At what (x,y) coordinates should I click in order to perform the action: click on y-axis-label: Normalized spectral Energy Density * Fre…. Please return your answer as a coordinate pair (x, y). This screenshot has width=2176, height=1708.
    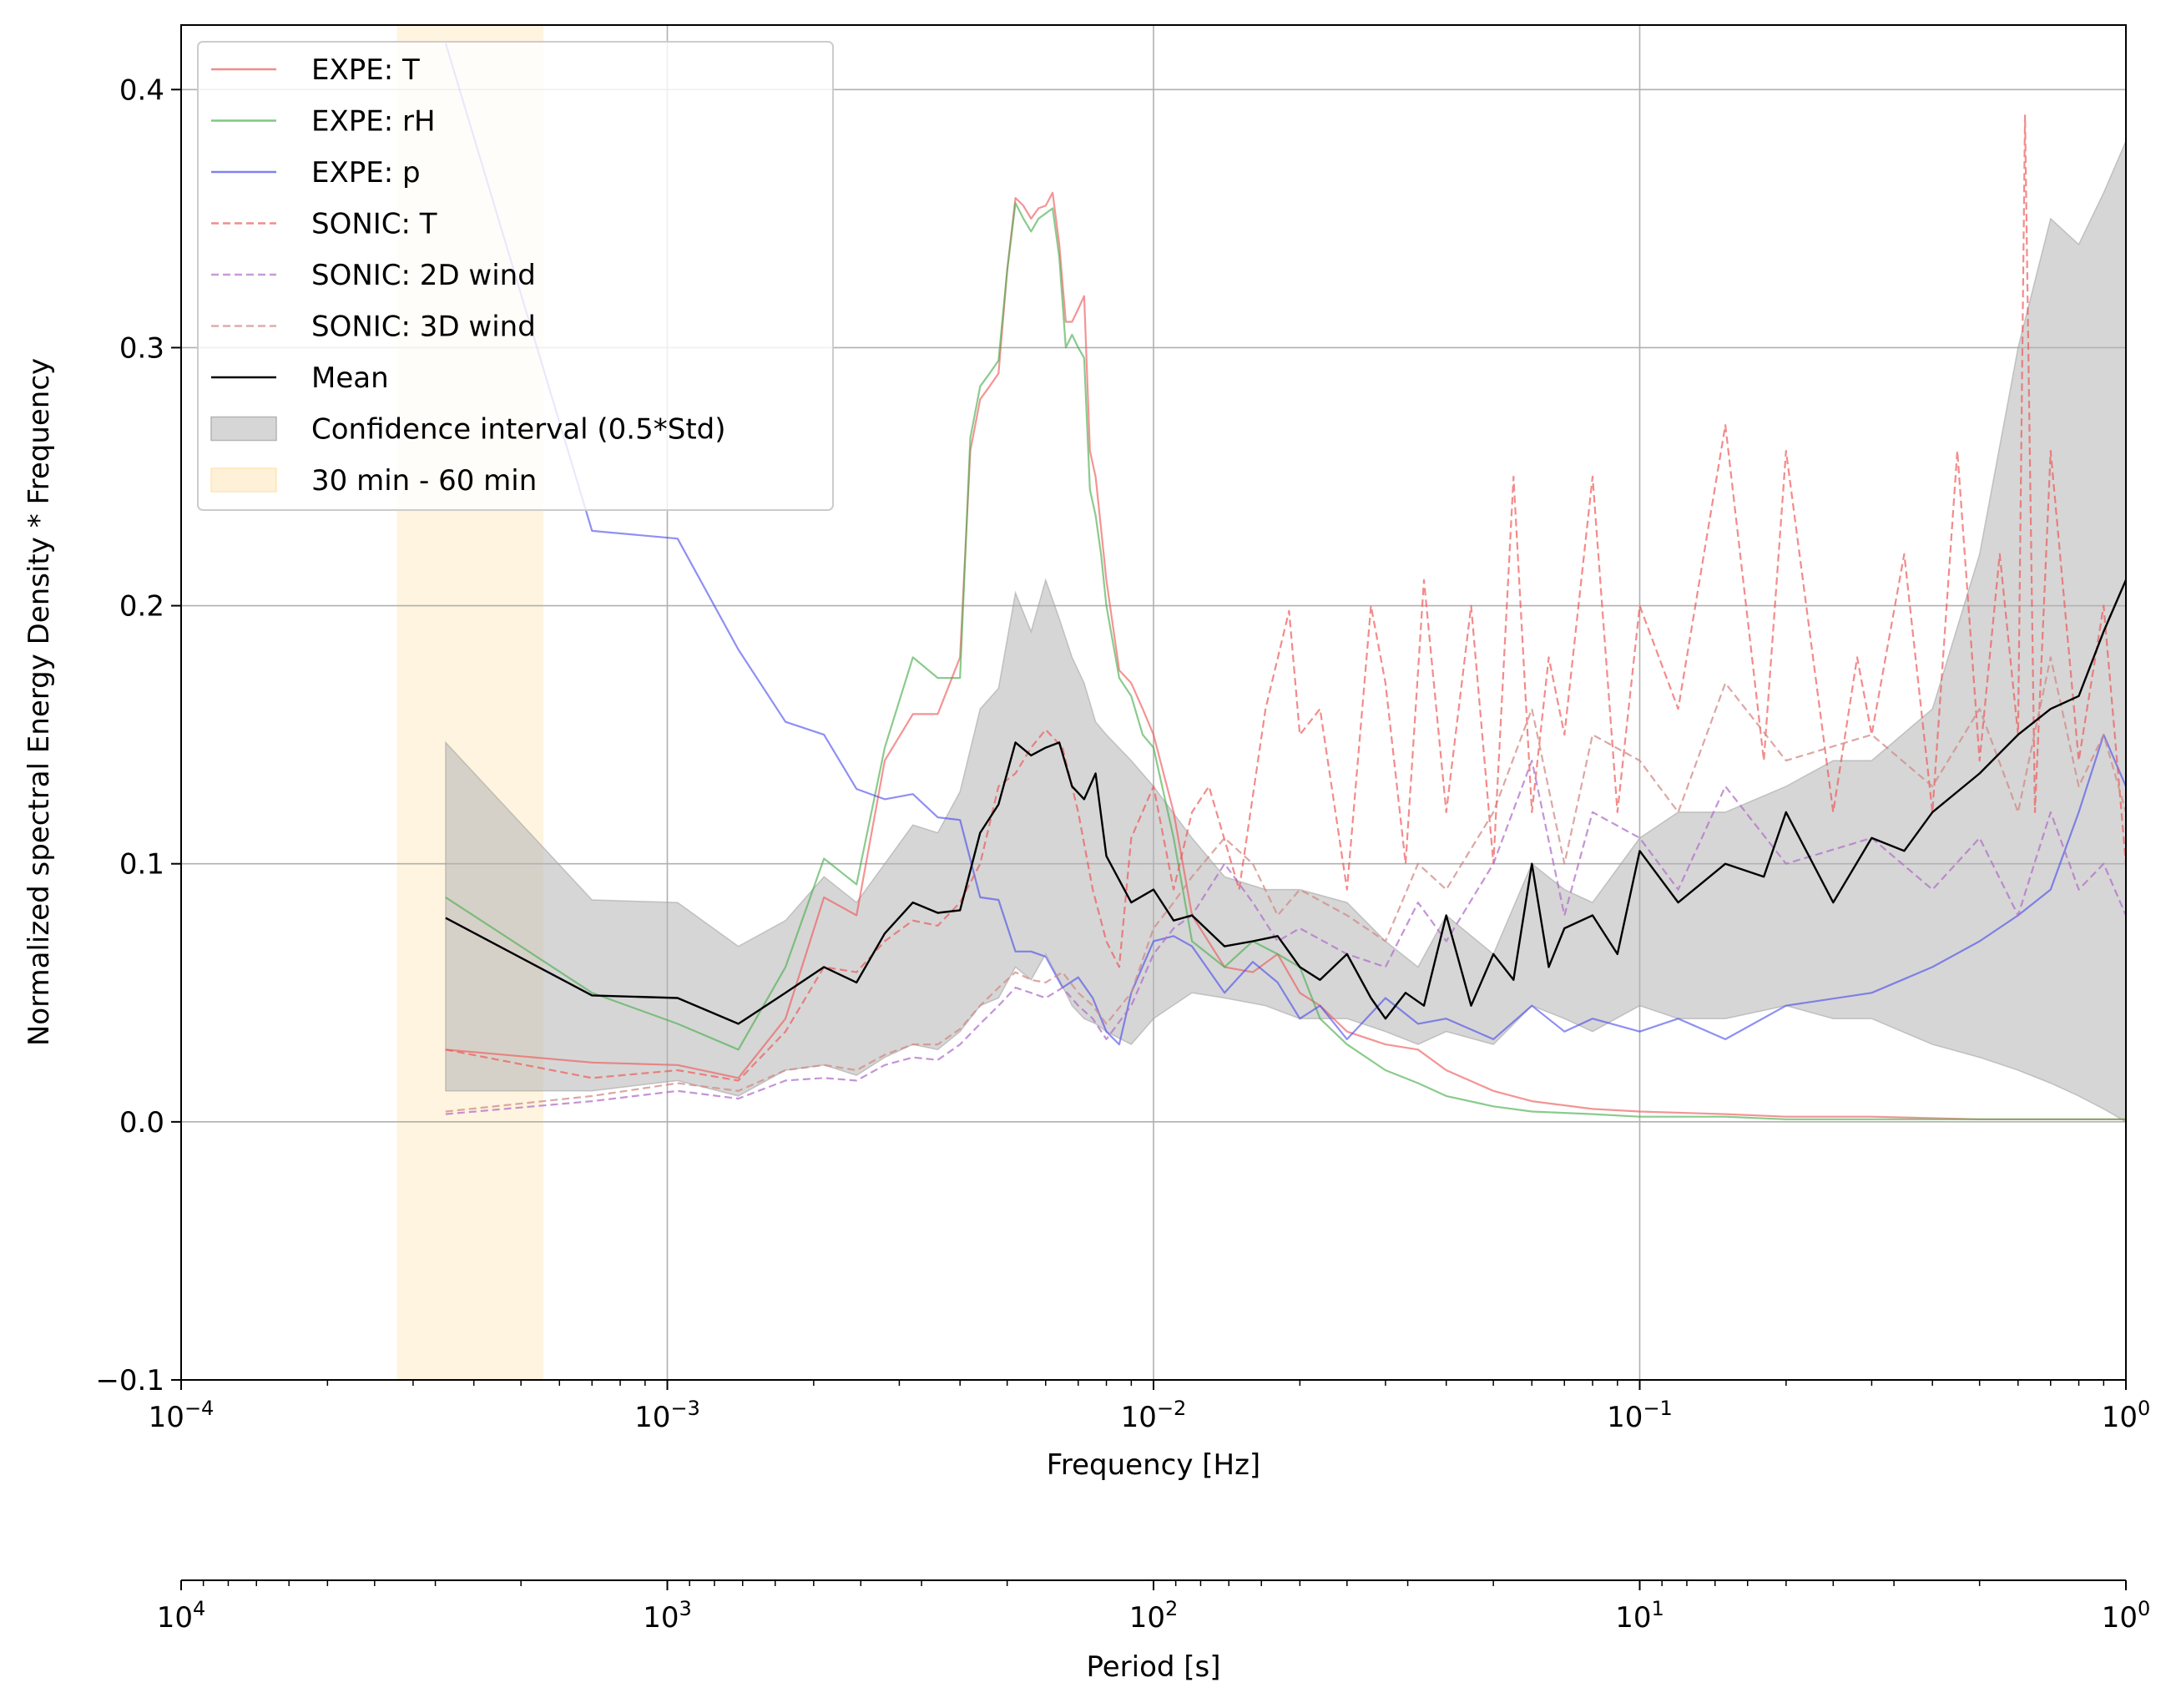
    Looking at the image, I should click on (39, 702).